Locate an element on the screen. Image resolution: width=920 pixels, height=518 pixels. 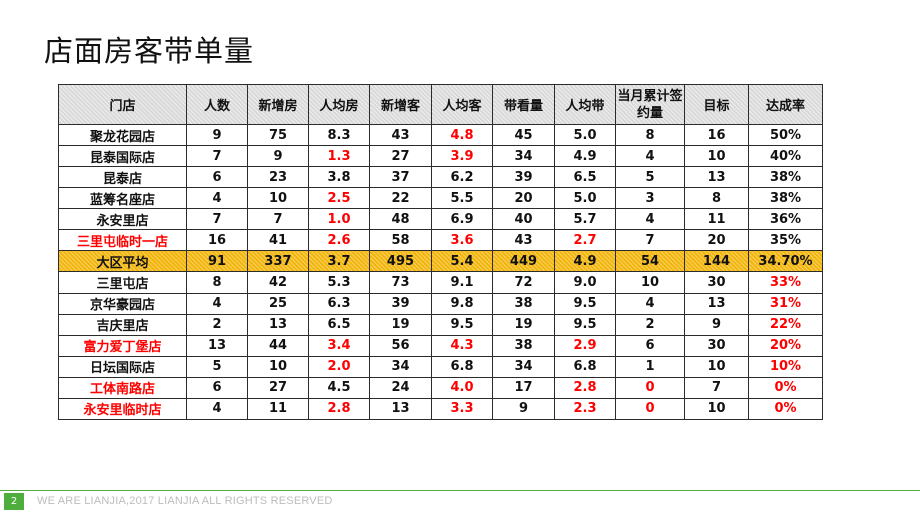
table-row: 昆泰国际店 7 9 1.3 27 3.9 34 4.9 4 10 40% is located at coordinates (440, 156).